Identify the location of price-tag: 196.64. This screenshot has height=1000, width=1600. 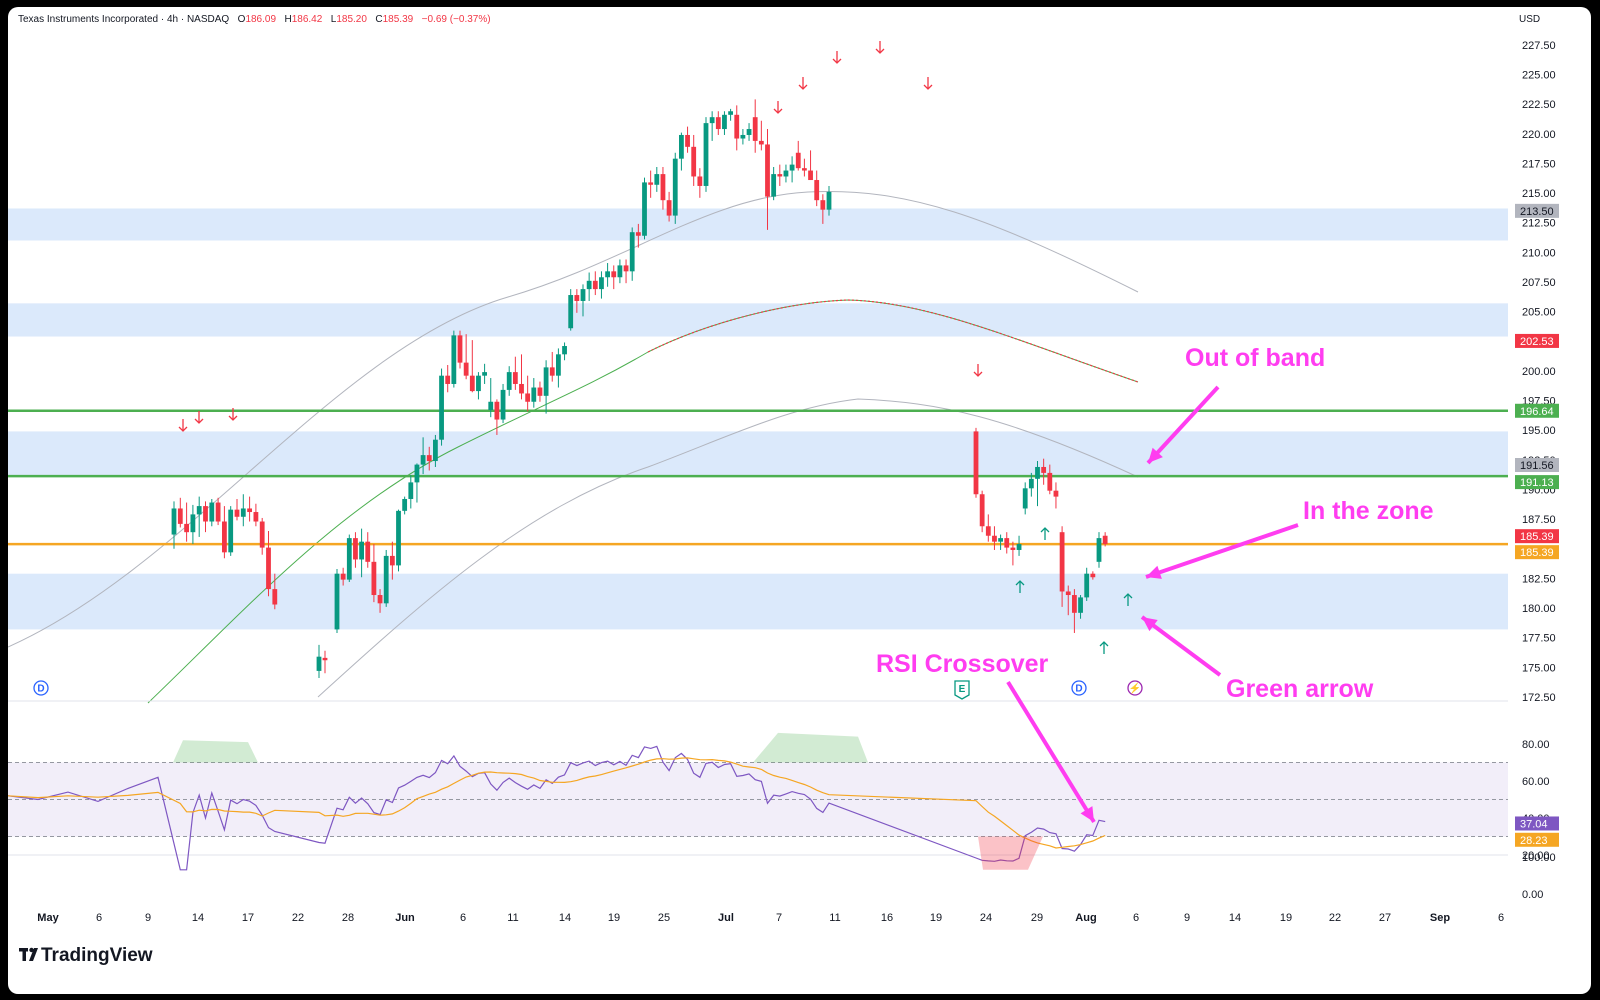
(1537, 410).